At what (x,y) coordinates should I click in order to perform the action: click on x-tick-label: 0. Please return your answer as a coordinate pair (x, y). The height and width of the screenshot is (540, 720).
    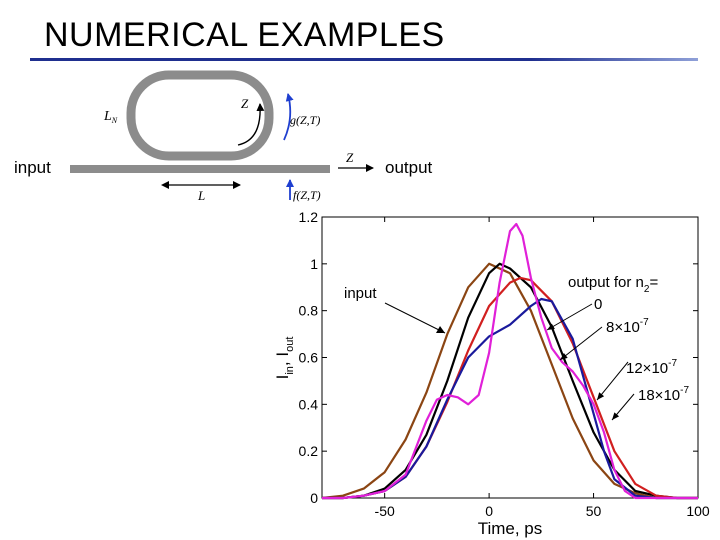
    Looking at the image, I should click on (489, 511).